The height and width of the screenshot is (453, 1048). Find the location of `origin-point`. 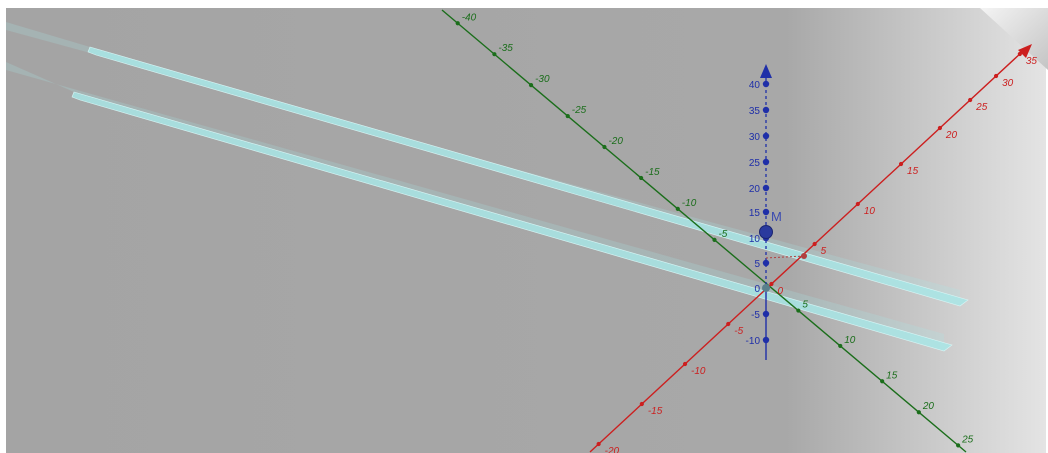

origin-point is located at coordinates (766, 288).